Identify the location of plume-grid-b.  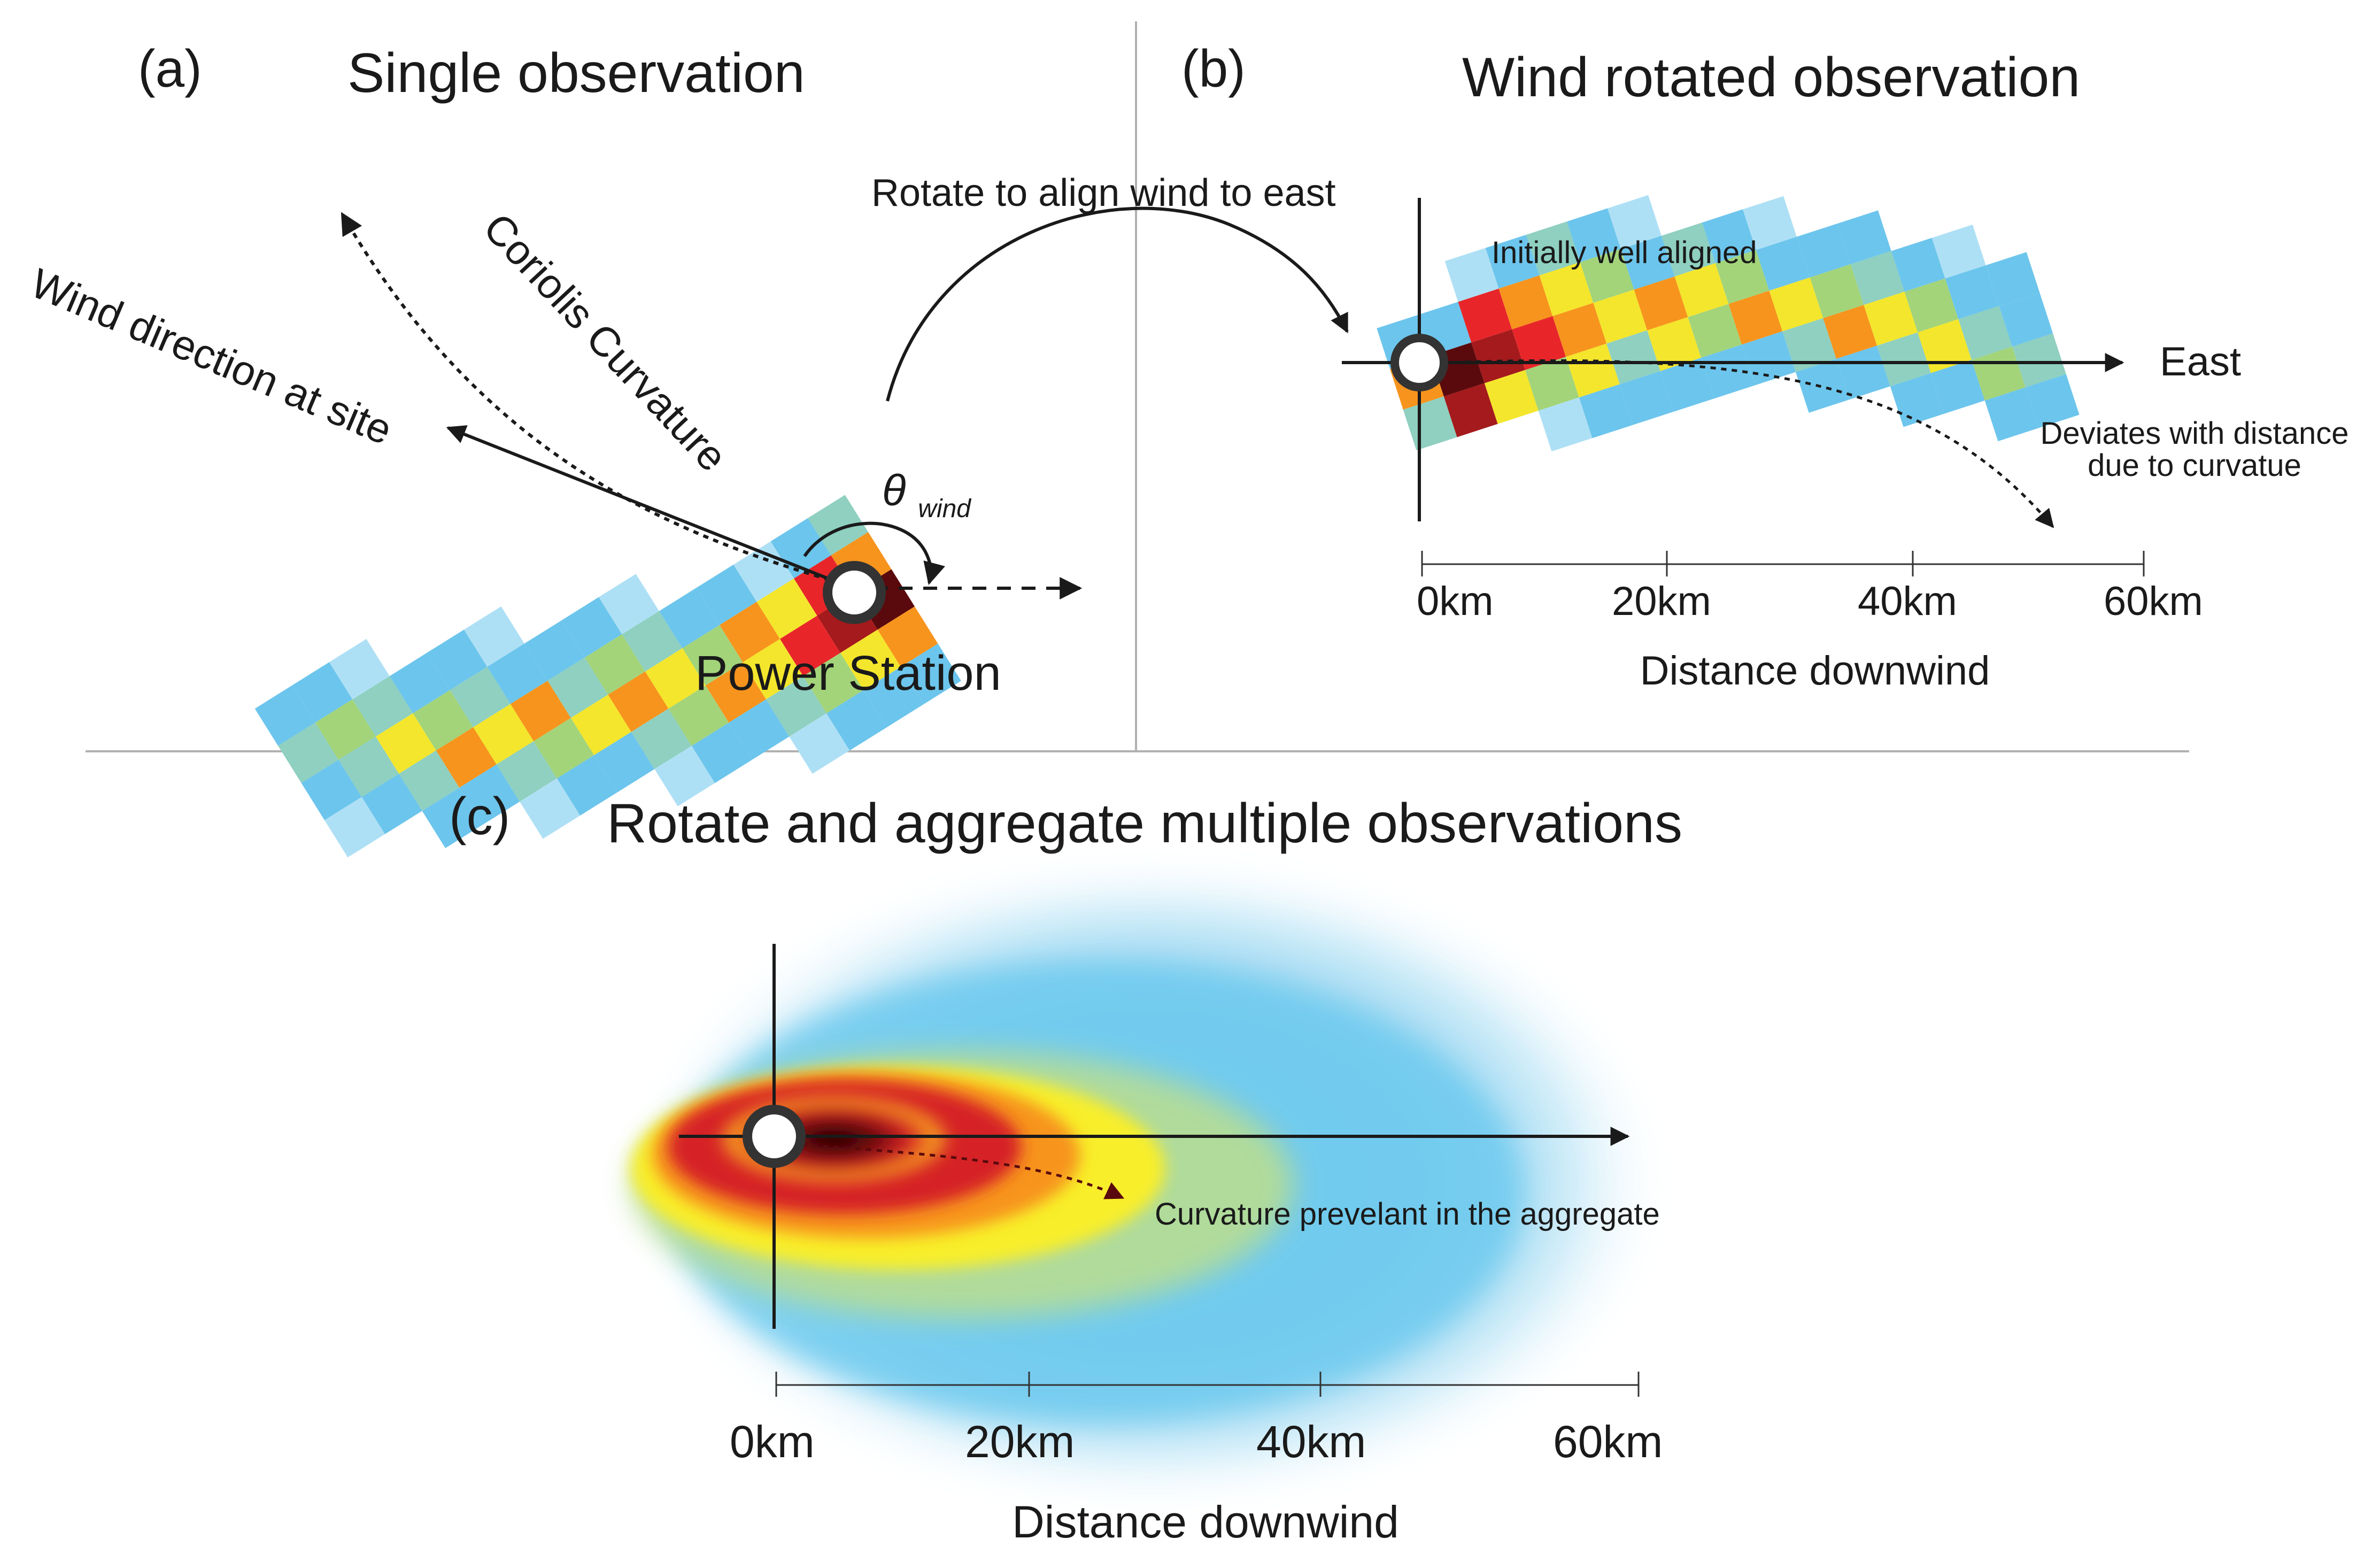
(1728, 323).